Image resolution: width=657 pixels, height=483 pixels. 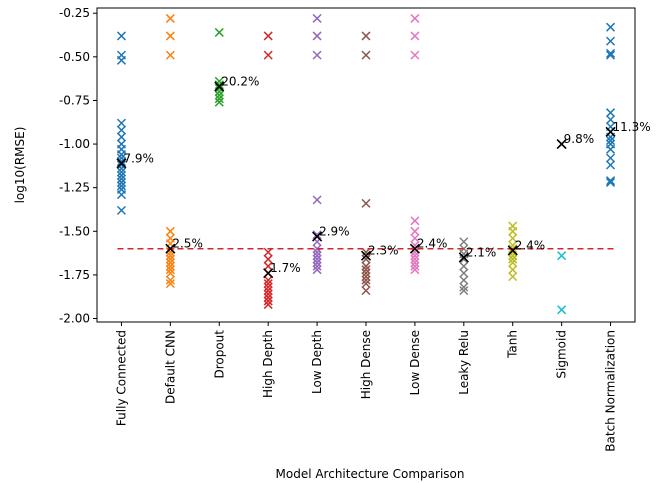 What do you see at coordinates (285, 268) in the screenshot?
I see `mean-percent-label: 1.7%` at bounding box center [285, 268].